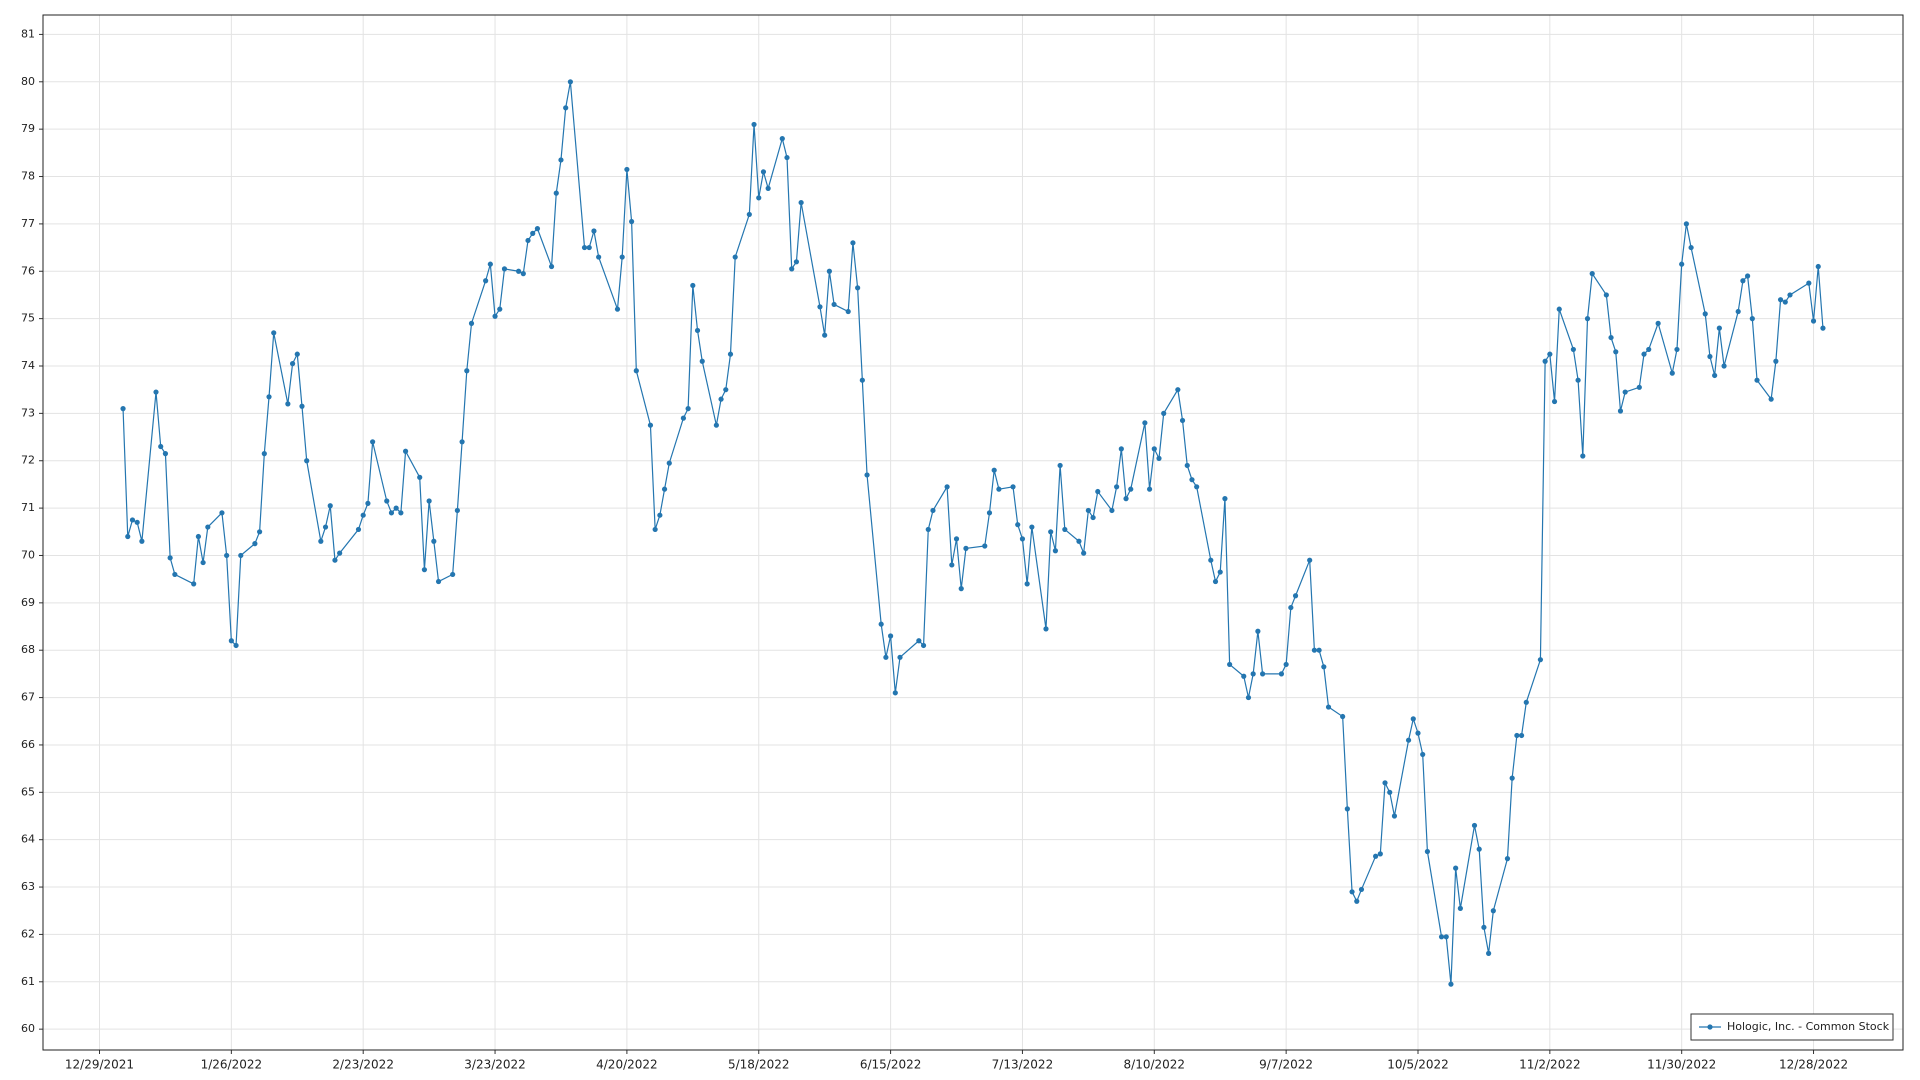  What do you see at coordinates (28, 602) in the screenshot?
I see `y-tick-label: 69` at bounding box center [28, 602].